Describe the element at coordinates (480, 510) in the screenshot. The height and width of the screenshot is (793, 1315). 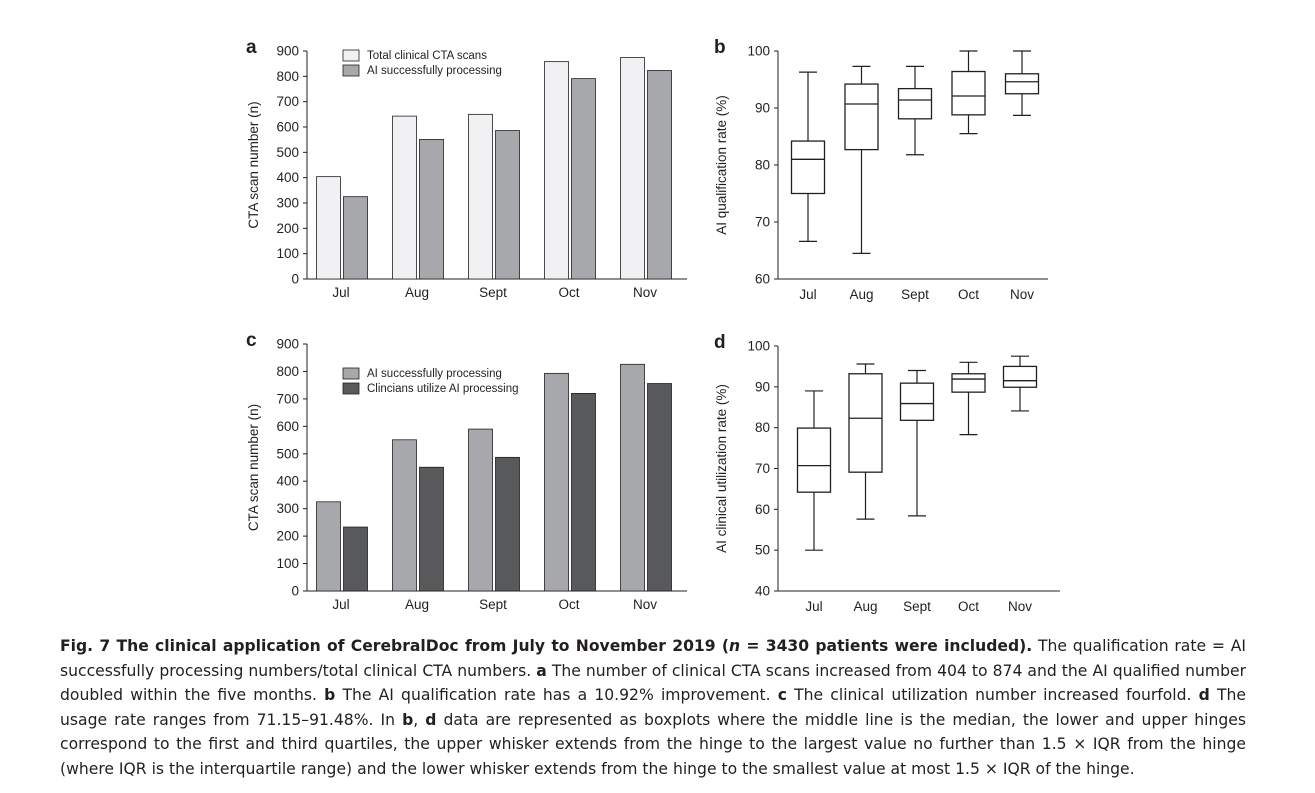
I see `bar-c-sept-s1` at that location.